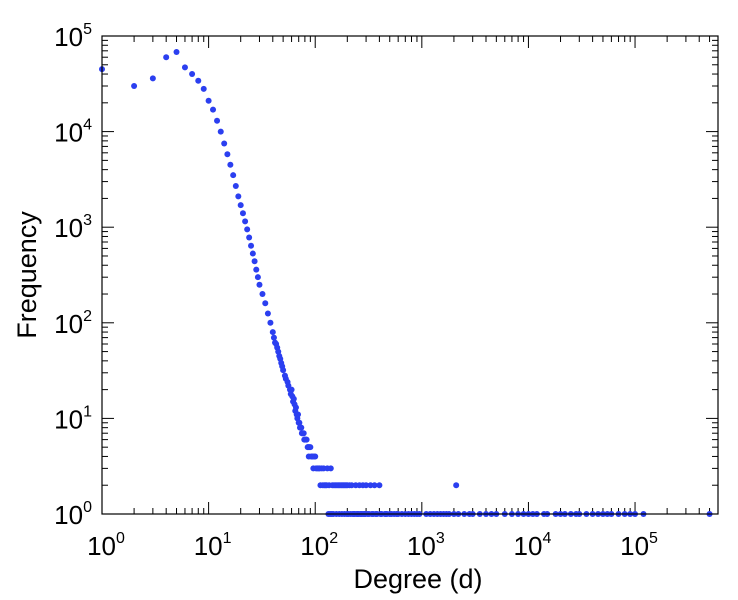 The width and height of the screenshot is (738, 600). What do you see at coordinates (73, 323) in the screenshot?
I see `y-tick-label: 10²` at bounding box center [73, 323].